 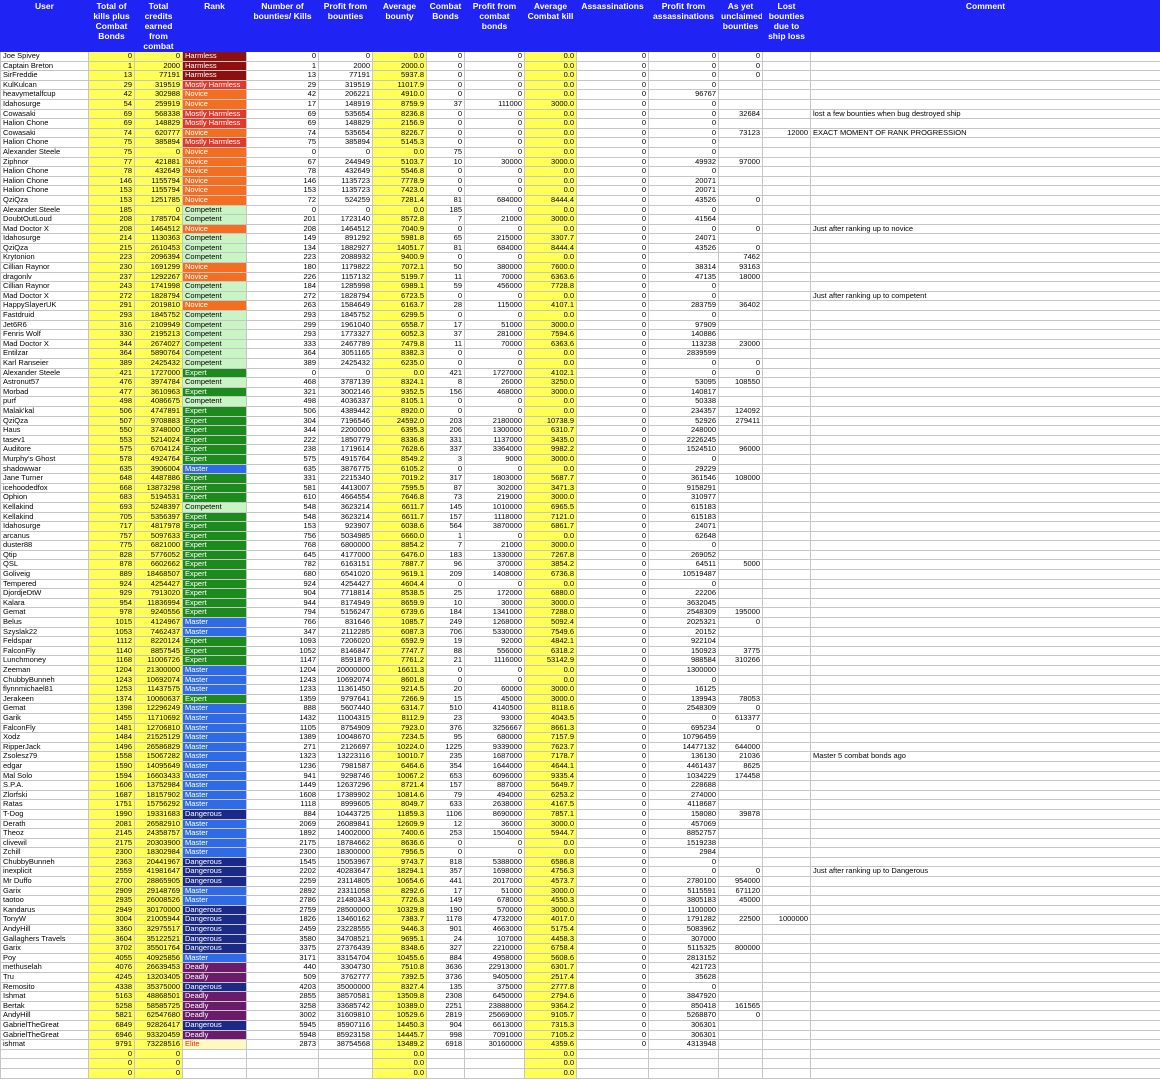 What do you see at coordinates (44, 747) in the screenshot?
I see `cell-user: RipperJack` at bounding box center [44, 747].